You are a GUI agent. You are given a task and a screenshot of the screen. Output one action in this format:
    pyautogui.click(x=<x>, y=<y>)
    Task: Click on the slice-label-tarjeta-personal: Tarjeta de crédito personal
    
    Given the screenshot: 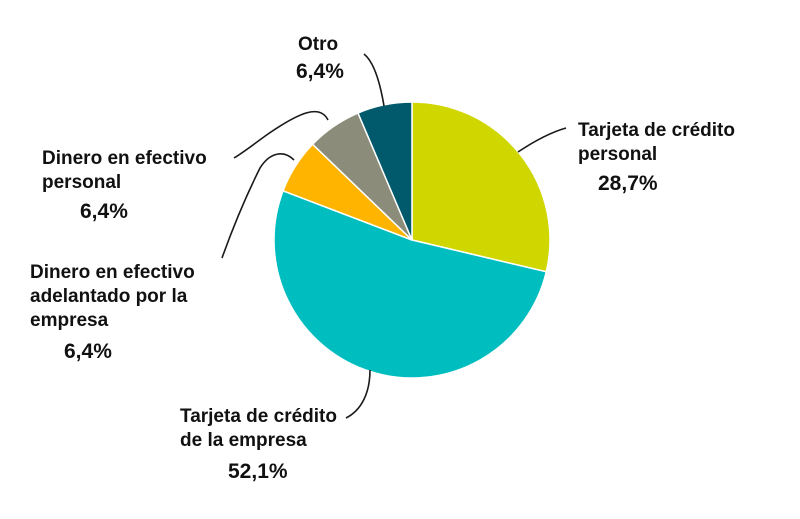 What is the action you would take?
    pyautogui.click(x=659, y=142)
    